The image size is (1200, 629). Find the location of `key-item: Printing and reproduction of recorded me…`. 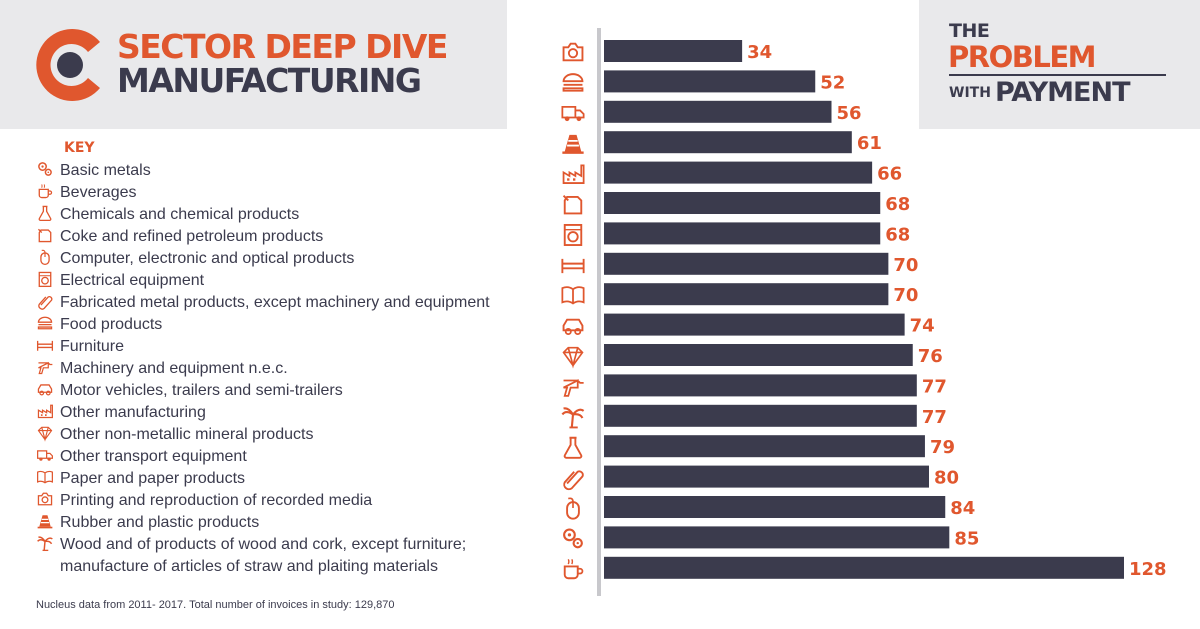

key-item: Printing and reproduction of recorded me… is located at coordinates (296, 501).